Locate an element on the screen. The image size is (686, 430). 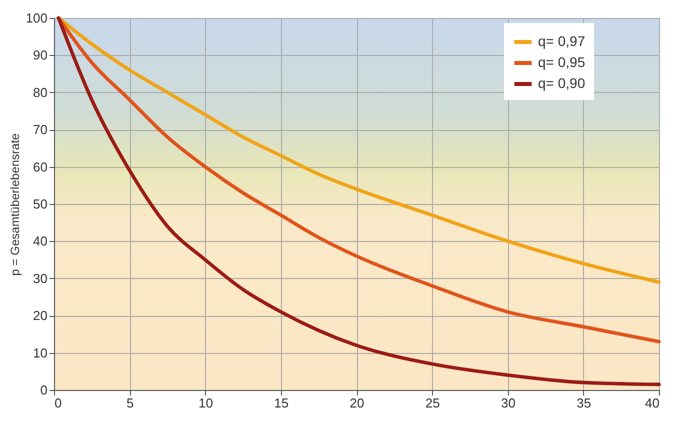
y-tick-label: 0 is located at coordinates (44, 390).